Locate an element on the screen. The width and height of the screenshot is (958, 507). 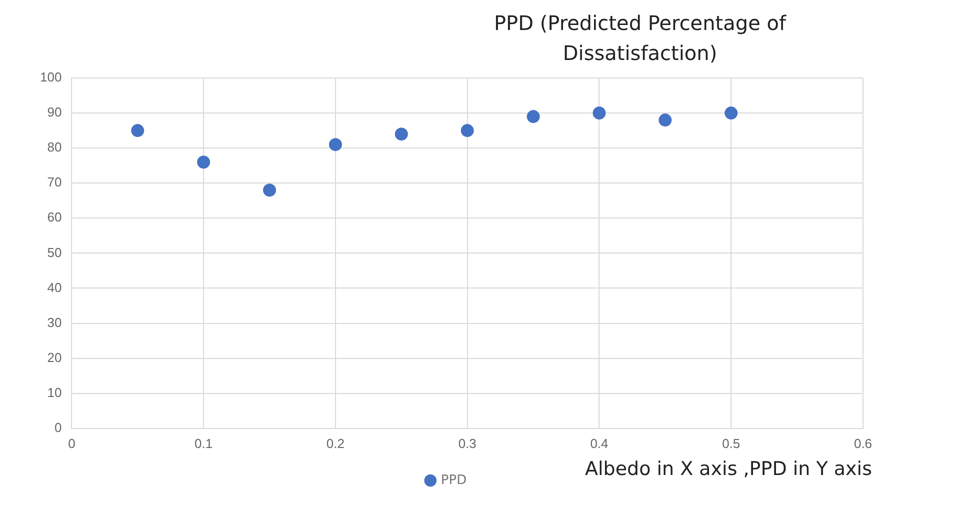
y-tick-label: 60 is located at coordinates (54, 217).